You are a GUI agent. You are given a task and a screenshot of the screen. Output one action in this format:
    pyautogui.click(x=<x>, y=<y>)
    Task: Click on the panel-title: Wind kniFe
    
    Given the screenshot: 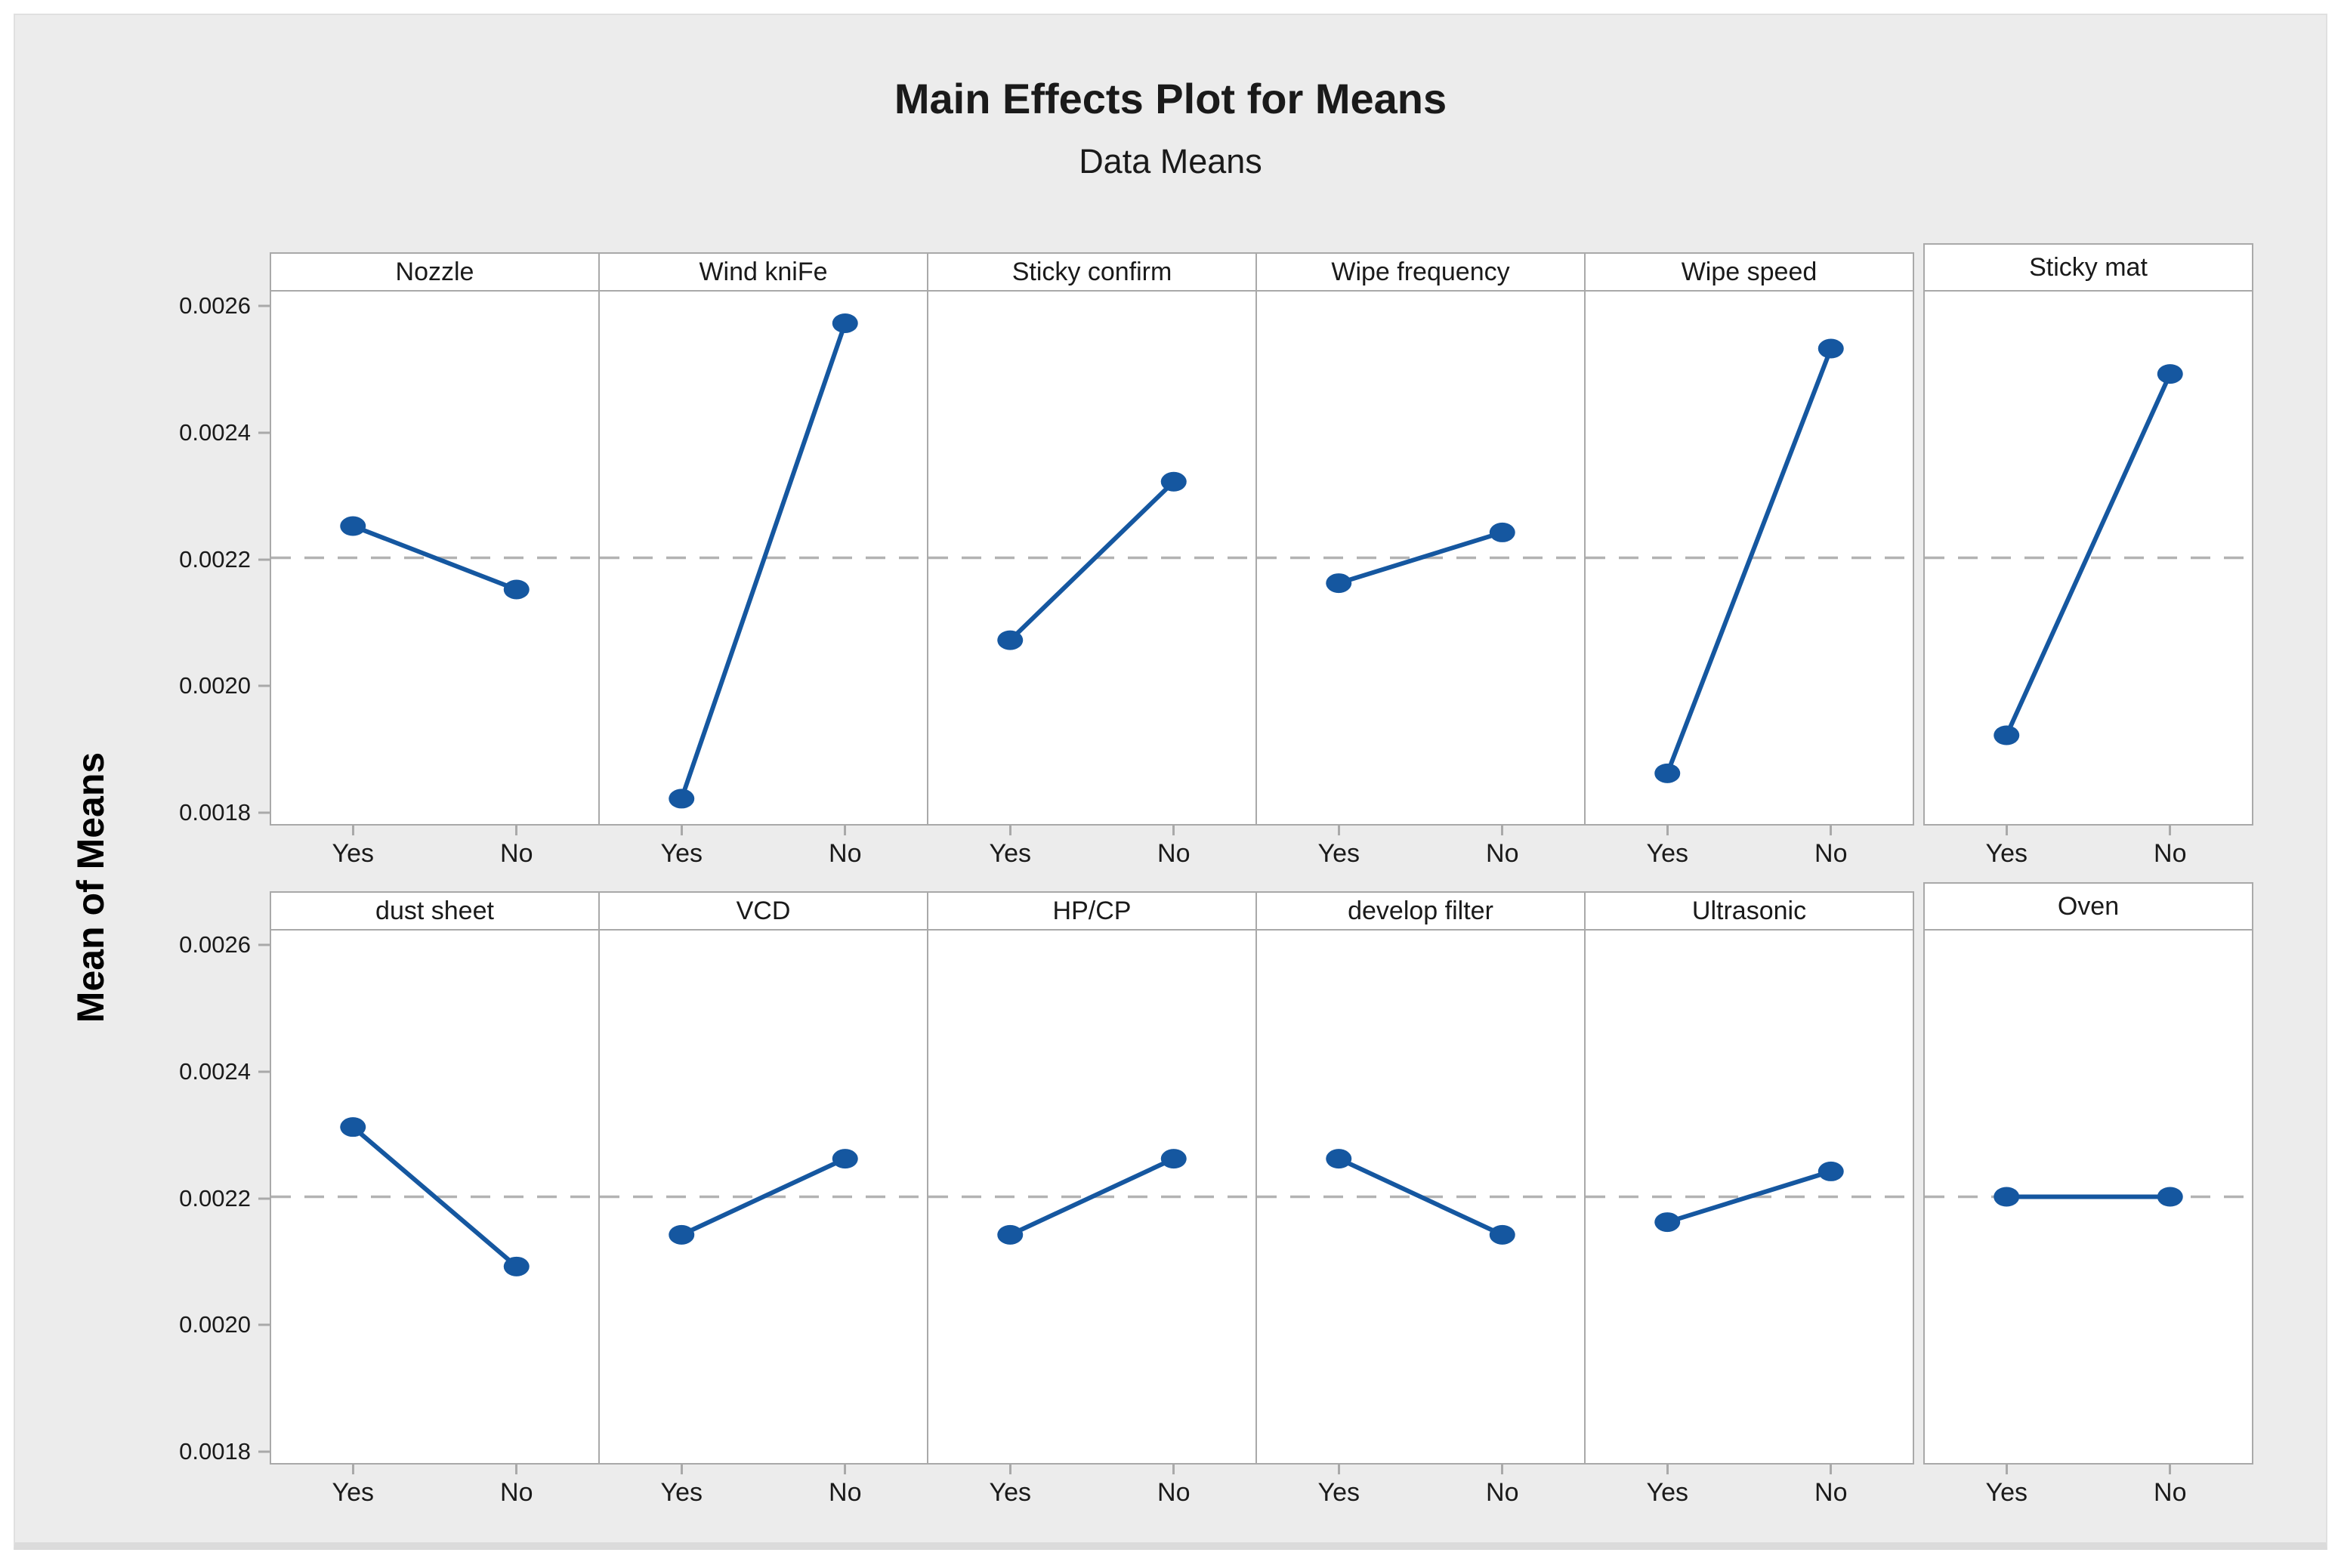 What is the action you would take?
    pyautogui.click(x=763, y=271)
    